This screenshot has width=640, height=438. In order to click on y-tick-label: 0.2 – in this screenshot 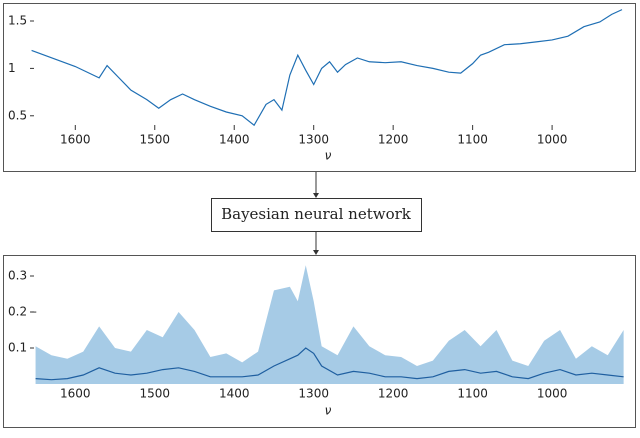, I will do `click(22, 312)`.